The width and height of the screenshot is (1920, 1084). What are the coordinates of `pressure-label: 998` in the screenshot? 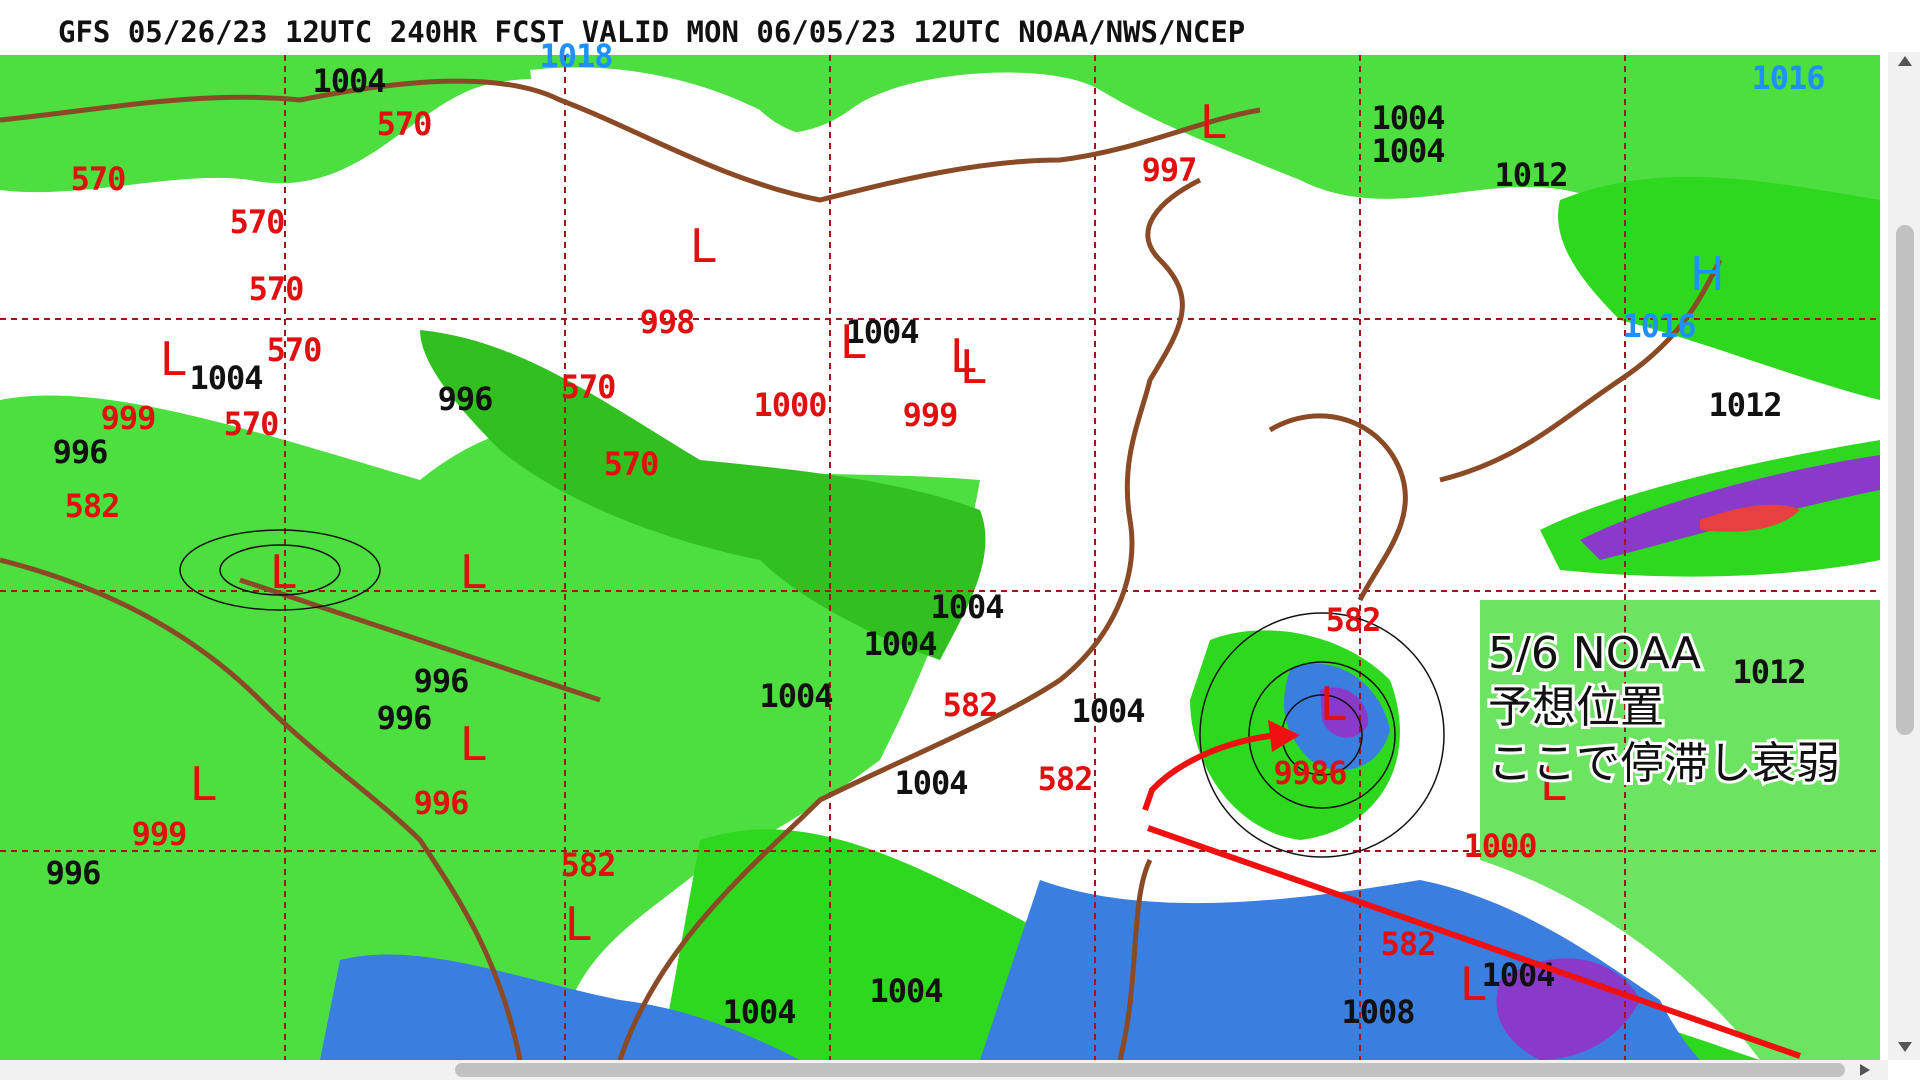 It's located at (667, 322).